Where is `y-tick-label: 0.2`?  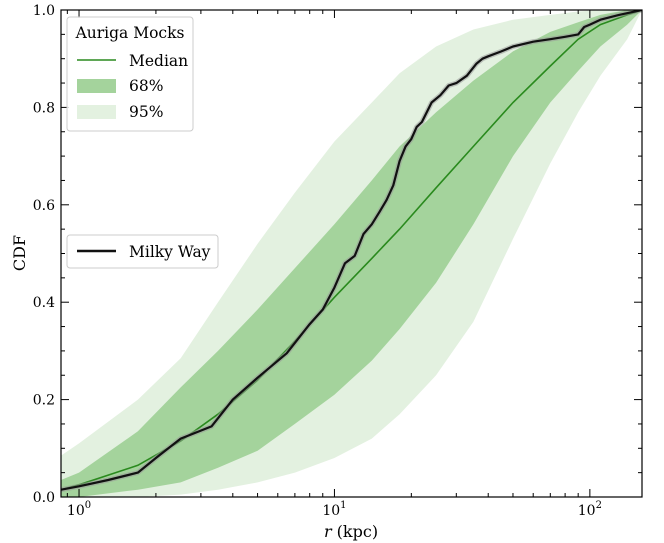
y-tick-label: 0.2 is located at coordinates (44, 401).